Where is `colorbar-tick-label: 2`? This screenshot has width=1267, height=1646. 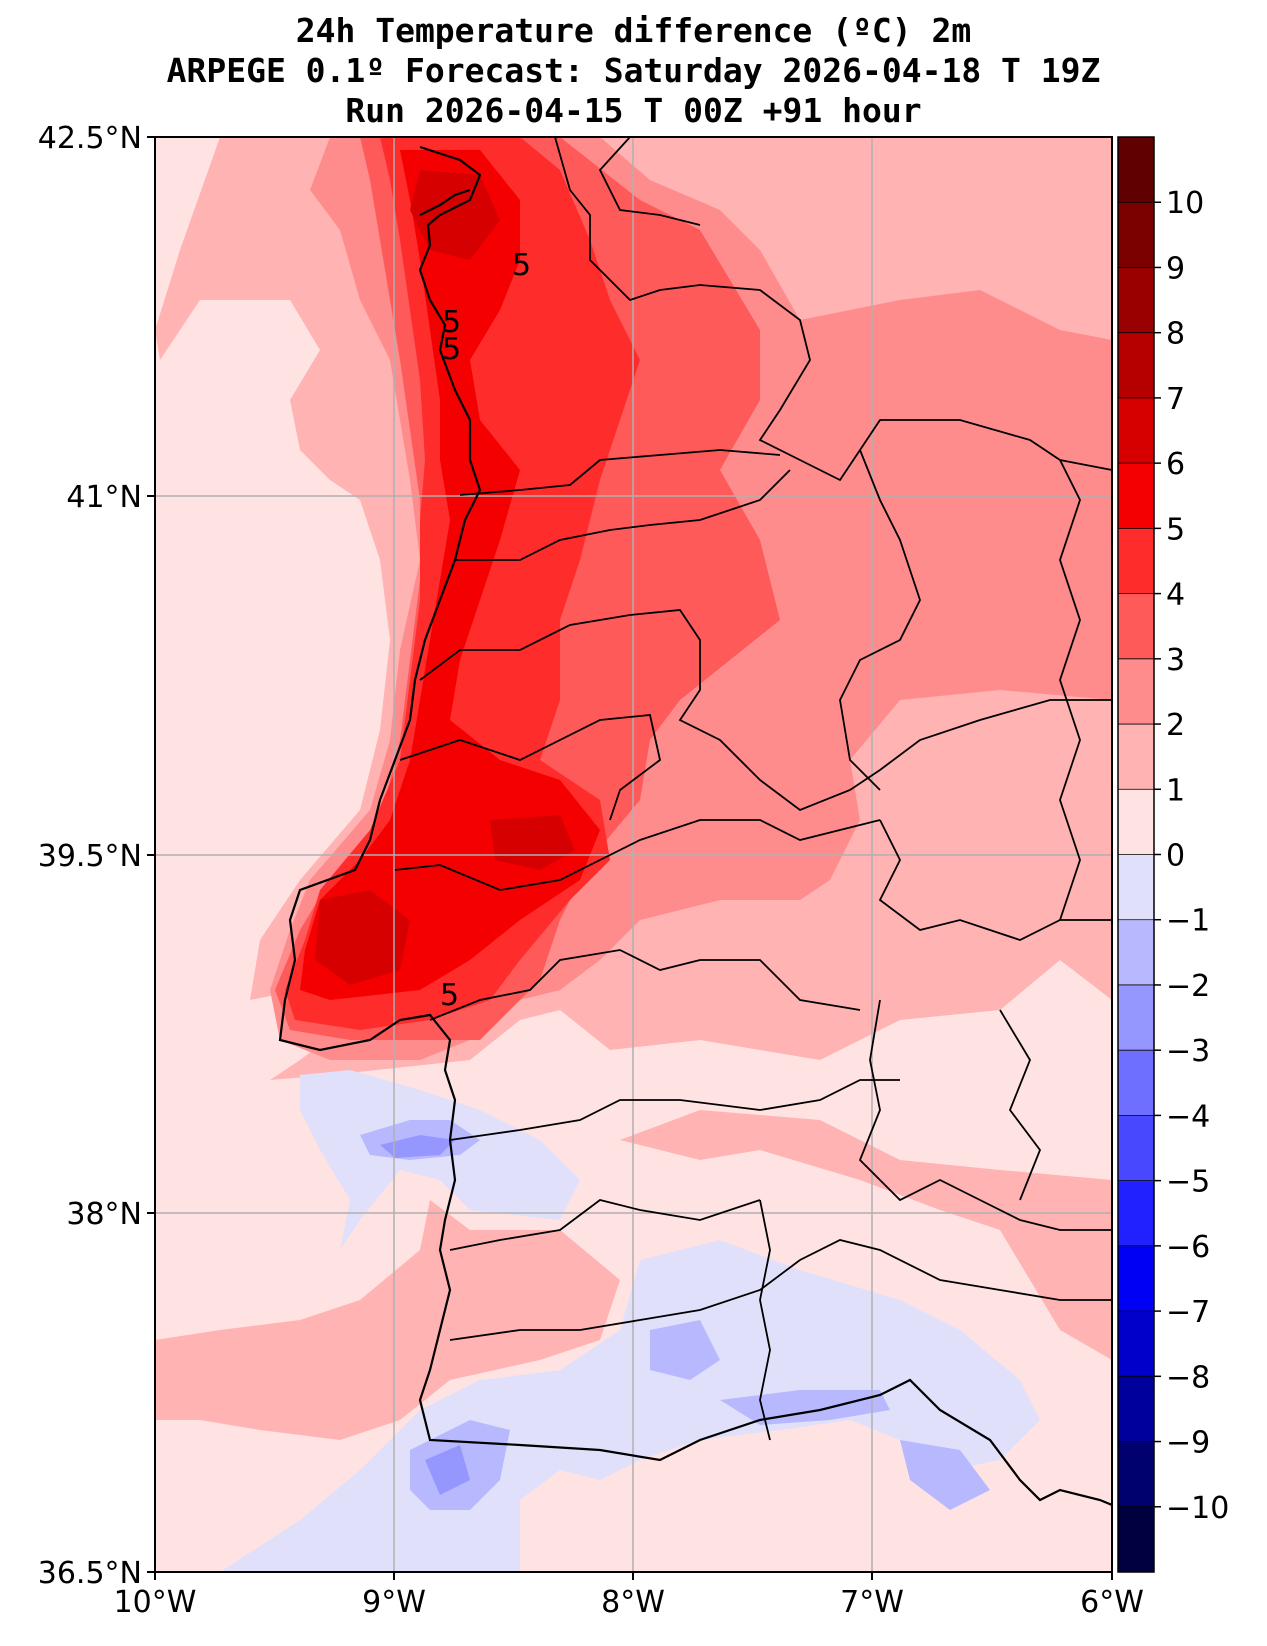
colorbar-tick-label: 2 is located at coordinates (1175, 725).